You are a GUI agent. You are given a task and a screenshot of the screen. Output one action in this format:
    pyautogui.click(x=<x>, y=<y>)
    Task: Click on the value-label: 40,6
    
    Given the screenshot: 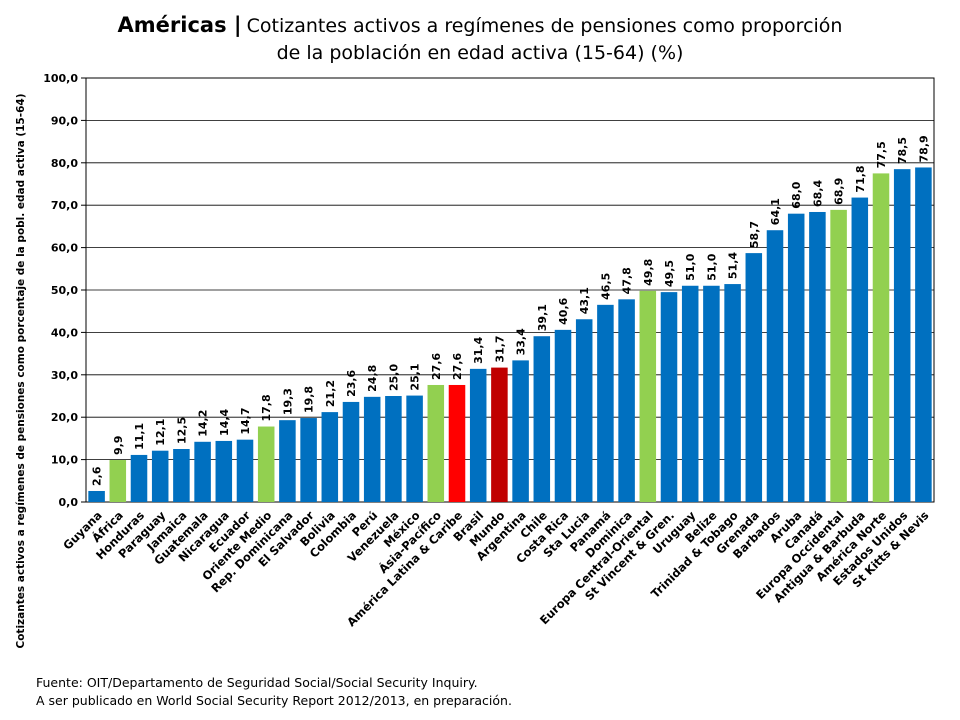 What is the action you would take?
    pyautogui.click(x=563, y=310)
    